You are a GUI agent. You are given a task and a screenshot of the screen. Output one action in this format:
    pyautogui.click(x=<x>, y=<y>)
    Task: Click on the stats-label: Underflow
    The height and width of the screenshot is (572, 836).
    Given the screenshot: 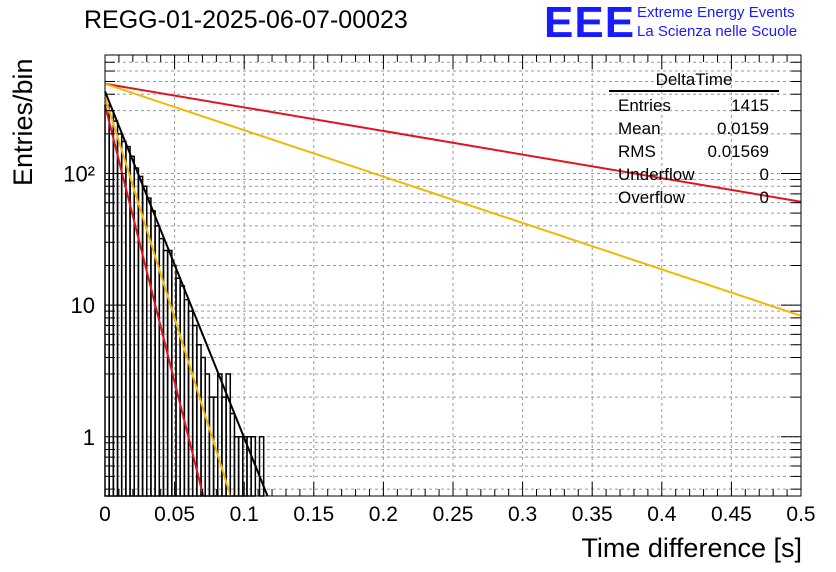 What is the action you would take?
    pyautogui.click(x=656, y=174)
    